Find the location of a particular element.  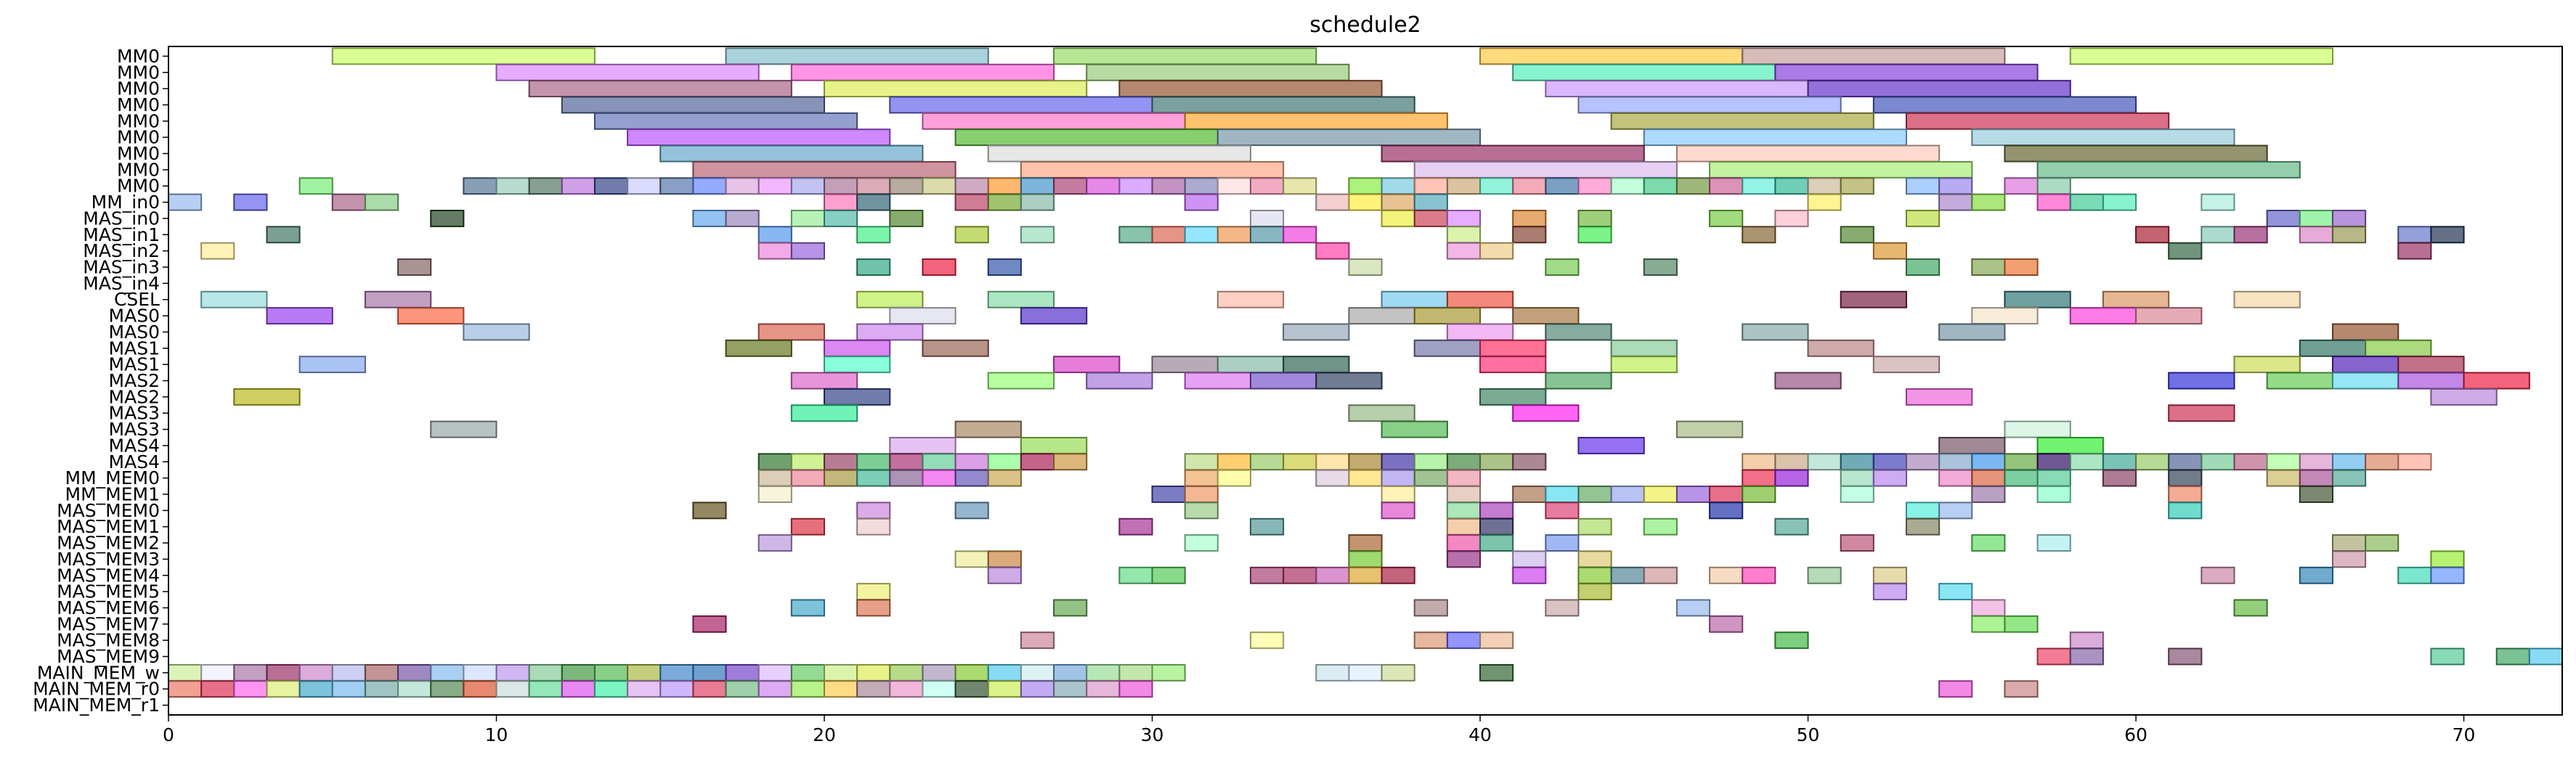

y-tick-label: MAS_MEM3 is located at coordinates (109, 559).